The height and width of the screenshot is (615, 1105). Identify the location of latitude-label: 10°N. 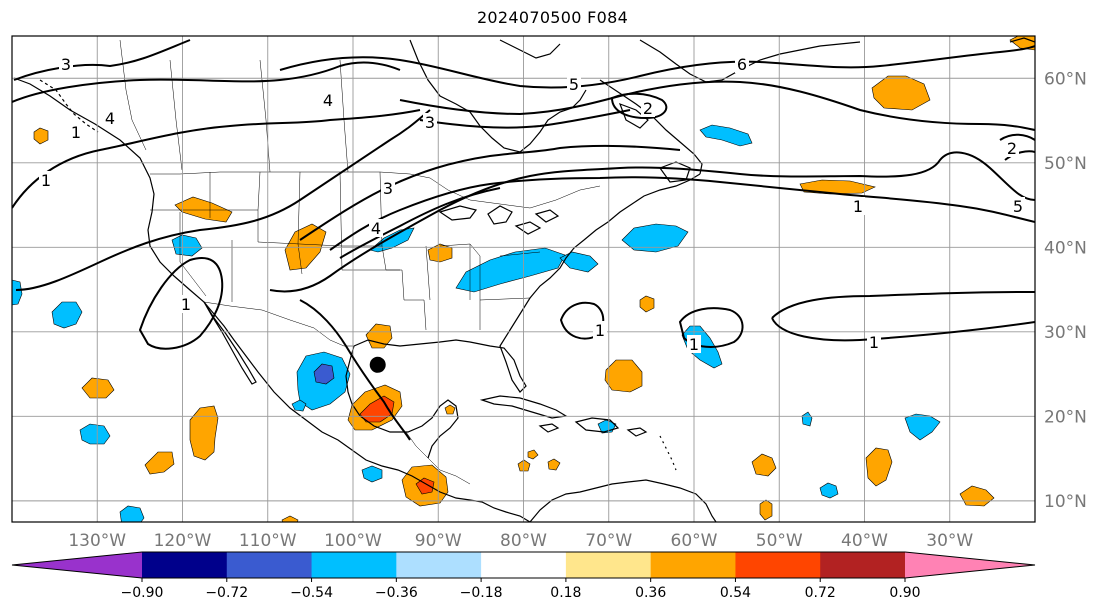
(1065, 502).